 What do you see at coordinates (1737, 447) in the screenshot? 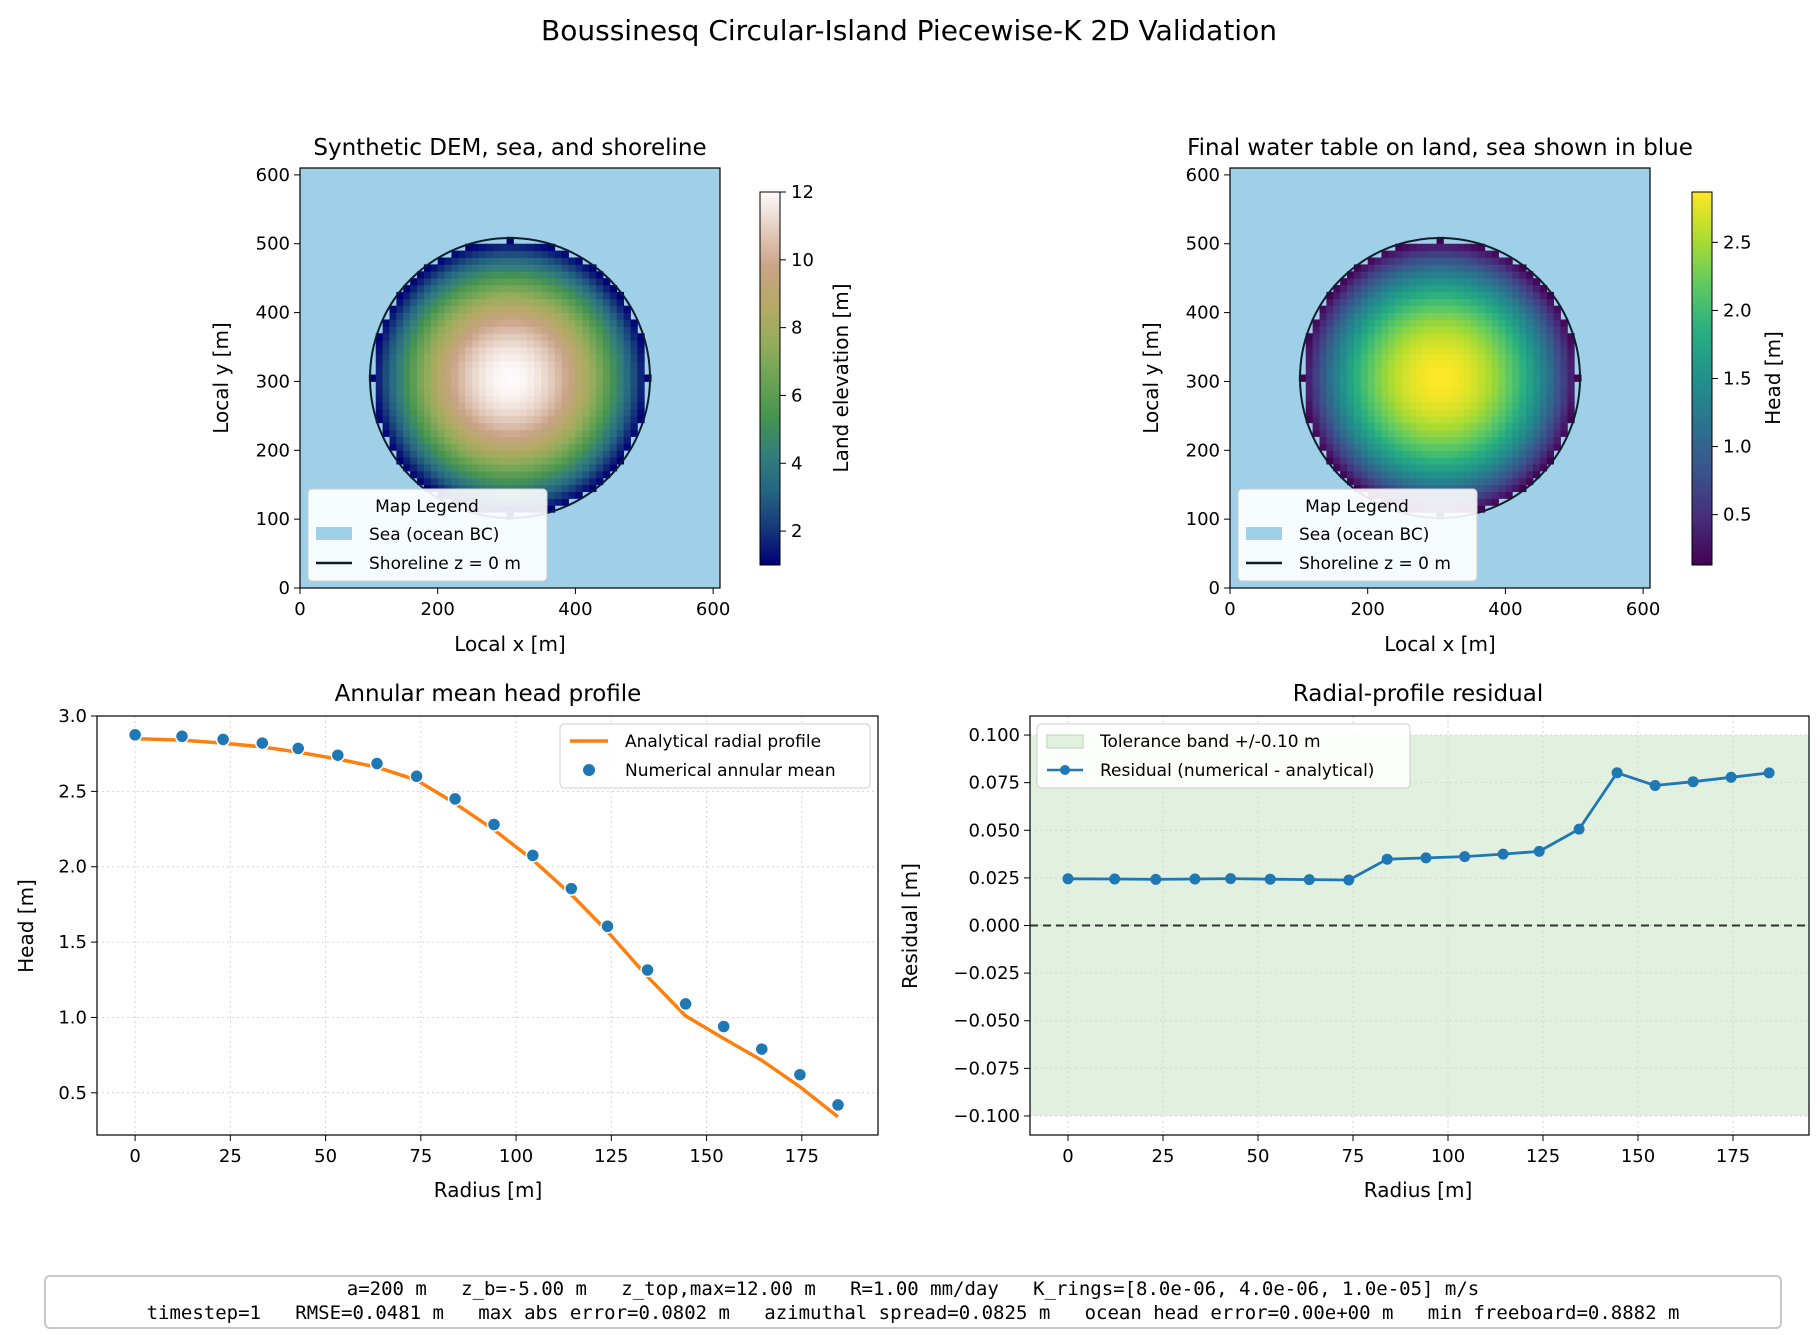
I see `colorbar-tick-label: 1.0` at bounding box center [1737, 447].